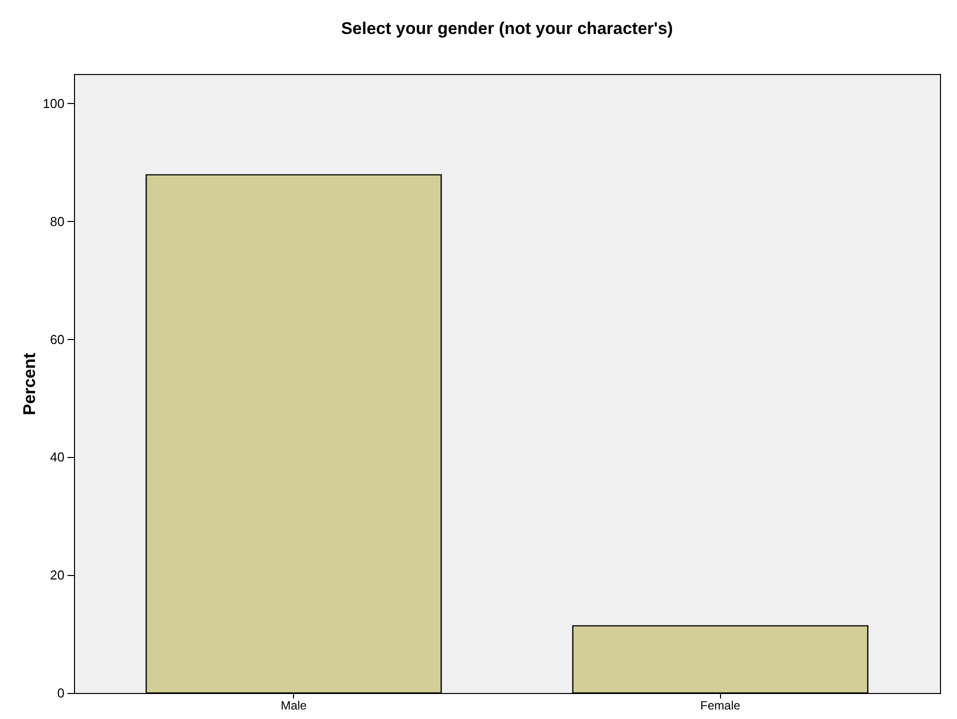 The width and height of the screenshot is (957, 719). I want to click on chart-title: Select your gender (not your character's), so click(507, 28).